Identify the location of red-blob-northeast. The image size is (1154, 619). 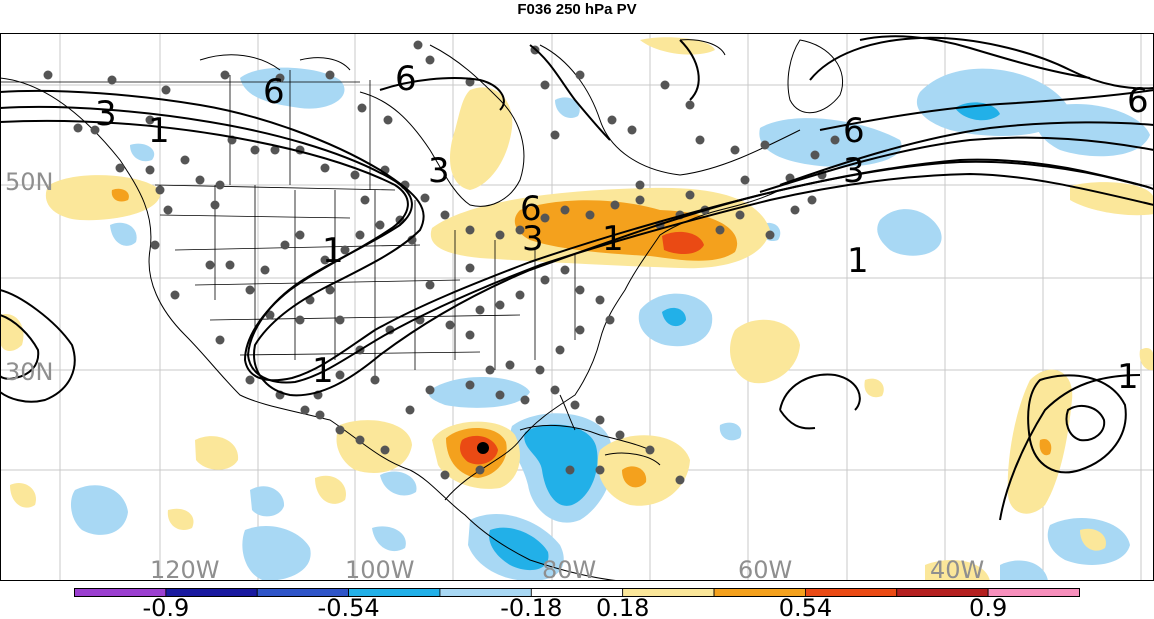
(683, 243).